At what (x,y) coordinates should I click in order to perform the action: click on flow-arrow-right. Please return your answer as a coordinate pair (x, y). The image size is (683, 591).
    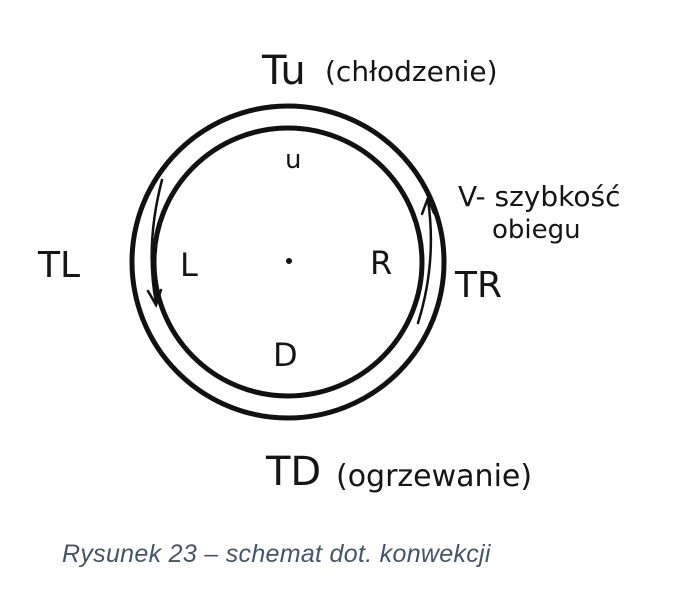
    Looking at the image, I should click on (426, 259).